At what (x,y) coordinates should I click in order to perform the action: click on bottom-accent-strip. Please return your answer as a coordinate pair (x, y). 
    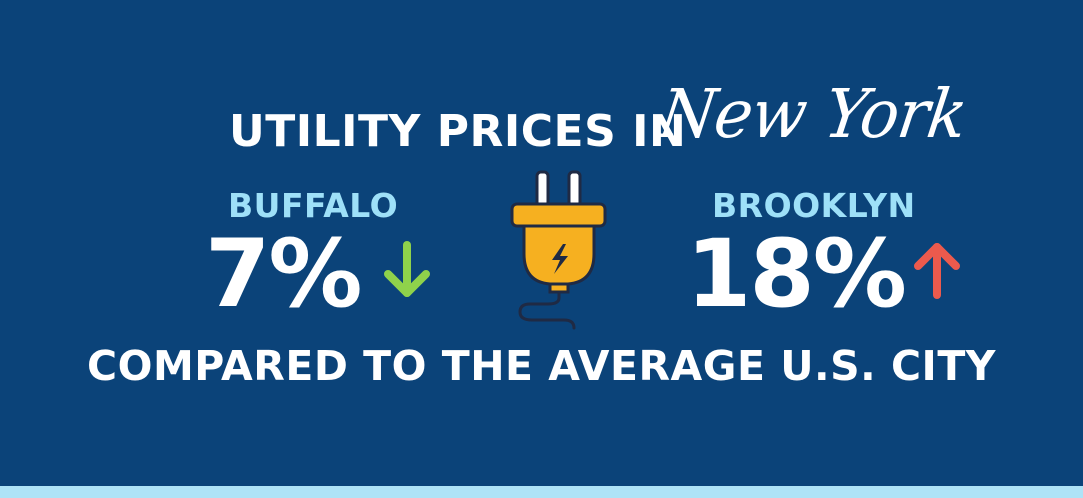
    Looking at the image, I should click on (541, 492).